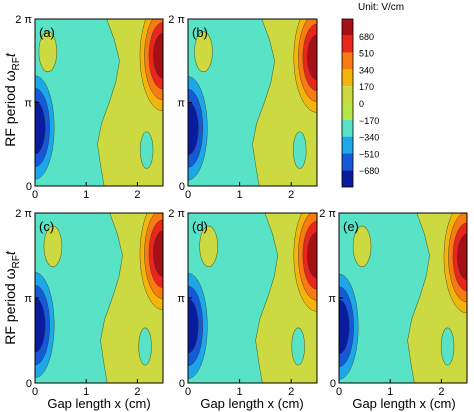  Describe the element at coordinates (251, 403) in the screenshot. I see `x-axis-title-d: Gap length x (cm)` at that location.